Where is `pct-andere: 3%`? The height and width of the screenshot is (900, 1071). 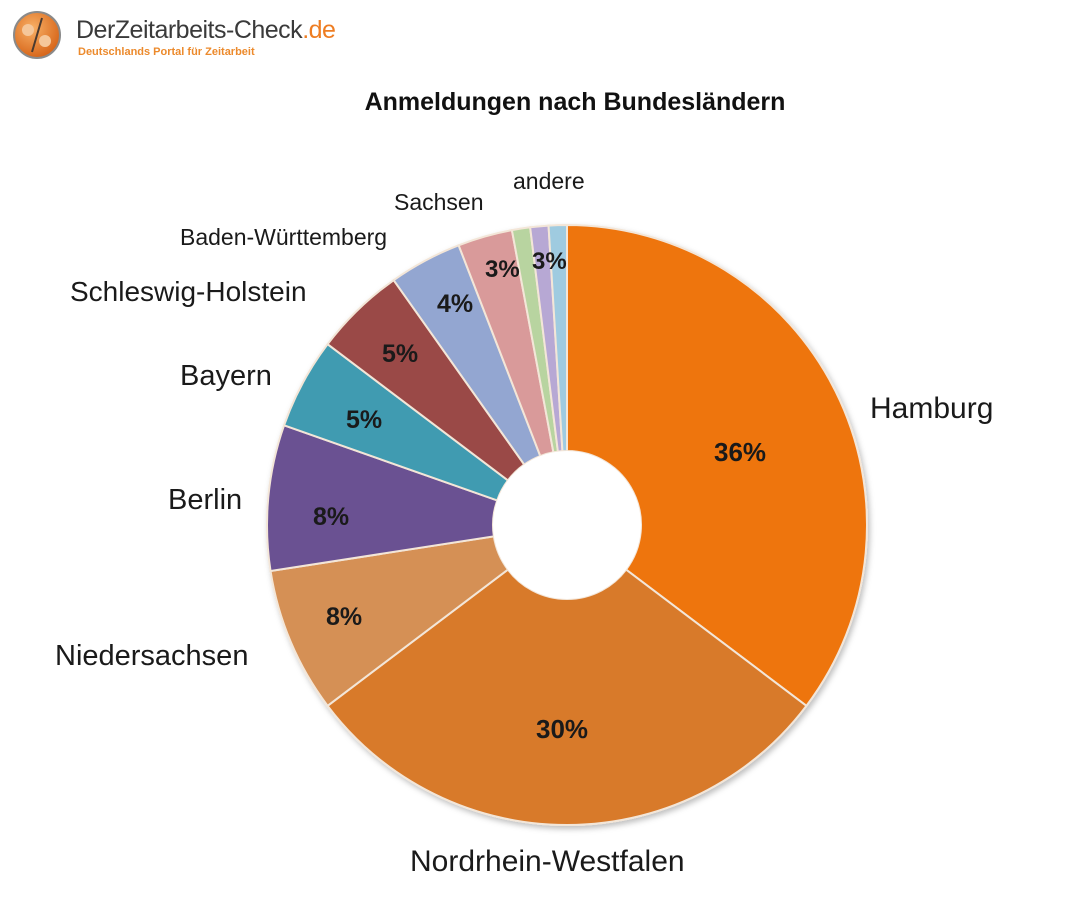
pct-andere: 3% is located at coordinates (549, 261).